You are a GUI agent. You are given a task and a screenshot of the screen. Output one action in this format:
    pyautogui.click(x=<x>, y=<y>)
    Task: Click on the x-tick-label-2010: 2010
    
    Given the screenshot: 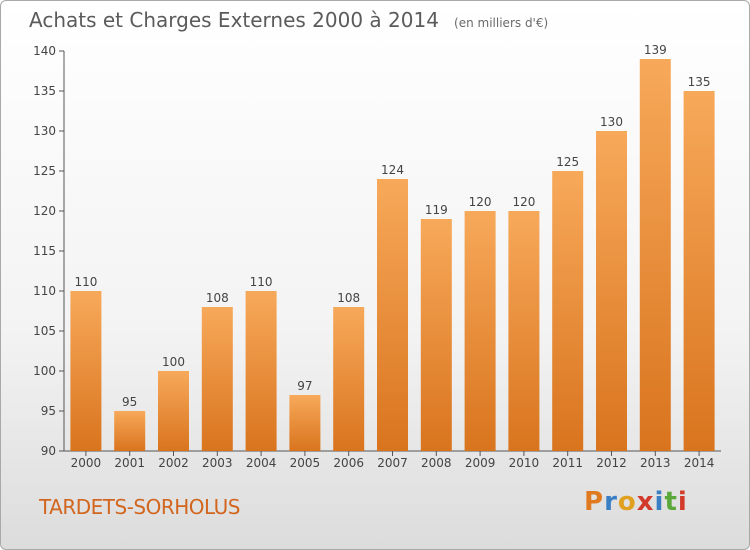 What is the action you would take?
    pyautogui.click(x=524, y=463)
    